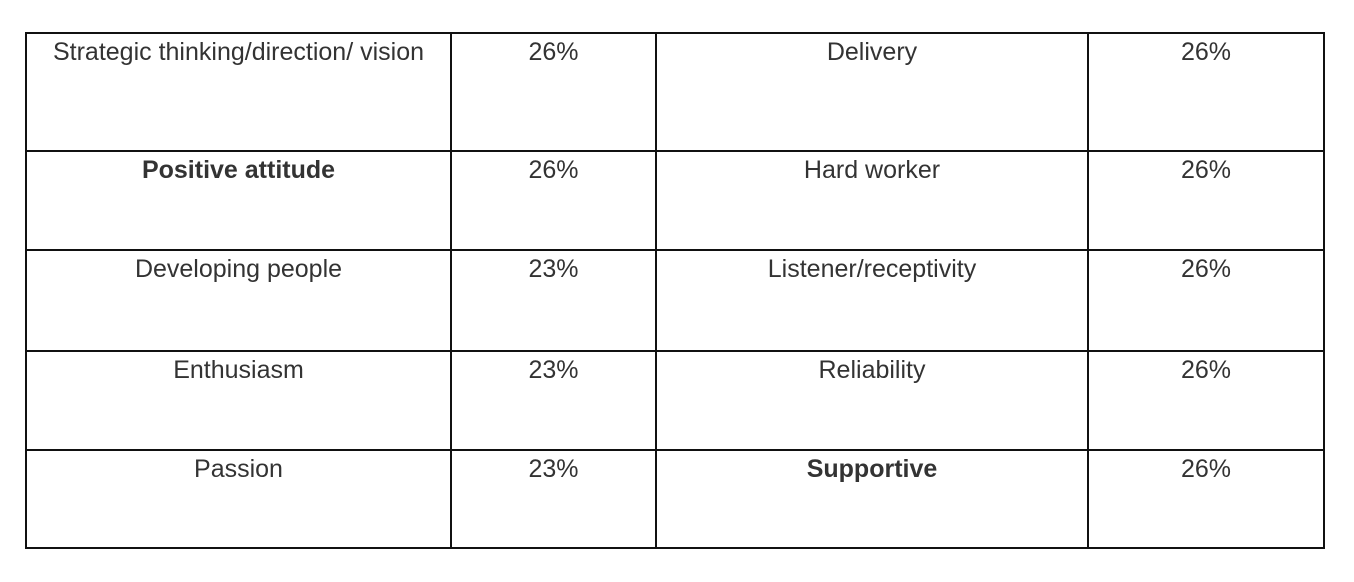 This screenshot has width=1354, height=582. Describe the element at coordinates (238, 400) in the screenshot. I see `trait-left-cell: Enthusiasm` at that location.